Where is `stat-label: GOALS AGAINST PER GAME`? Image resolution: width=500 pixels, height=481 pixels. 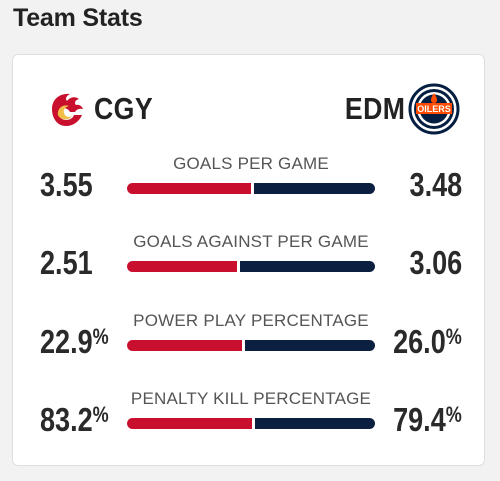 stat-label: GOALS AGAINST PER GAME is located at coordinates (251, 241).